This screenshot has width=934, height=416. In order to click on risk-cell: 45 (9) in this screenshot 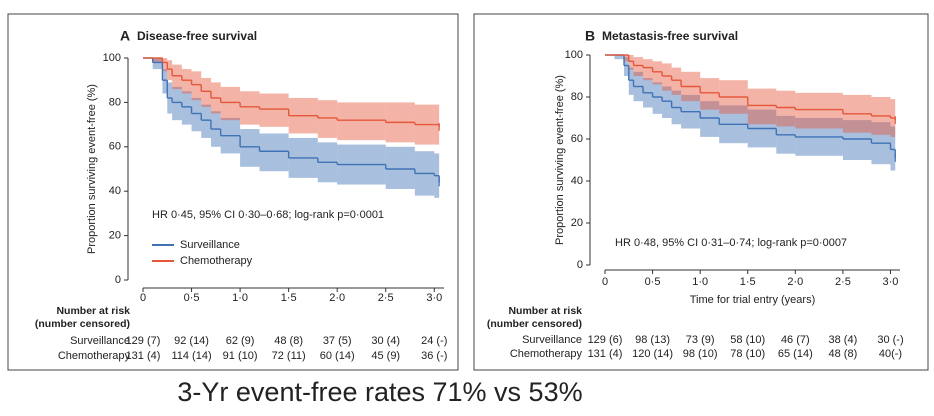, I will do `click(385, 356)`.